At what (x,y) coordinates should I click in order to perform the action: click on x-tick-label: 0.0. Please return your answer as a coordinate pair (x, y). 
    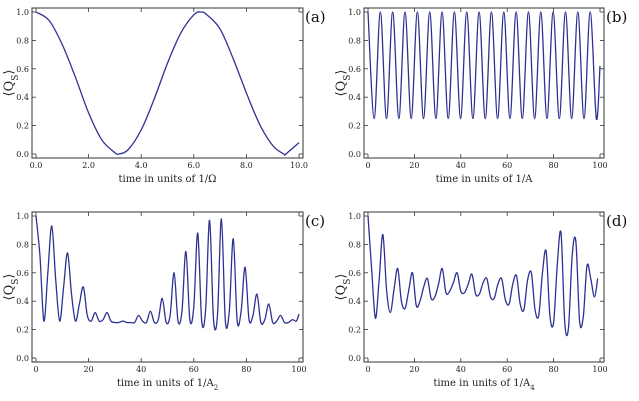
    Looking at the image, I should click on (36, 165).